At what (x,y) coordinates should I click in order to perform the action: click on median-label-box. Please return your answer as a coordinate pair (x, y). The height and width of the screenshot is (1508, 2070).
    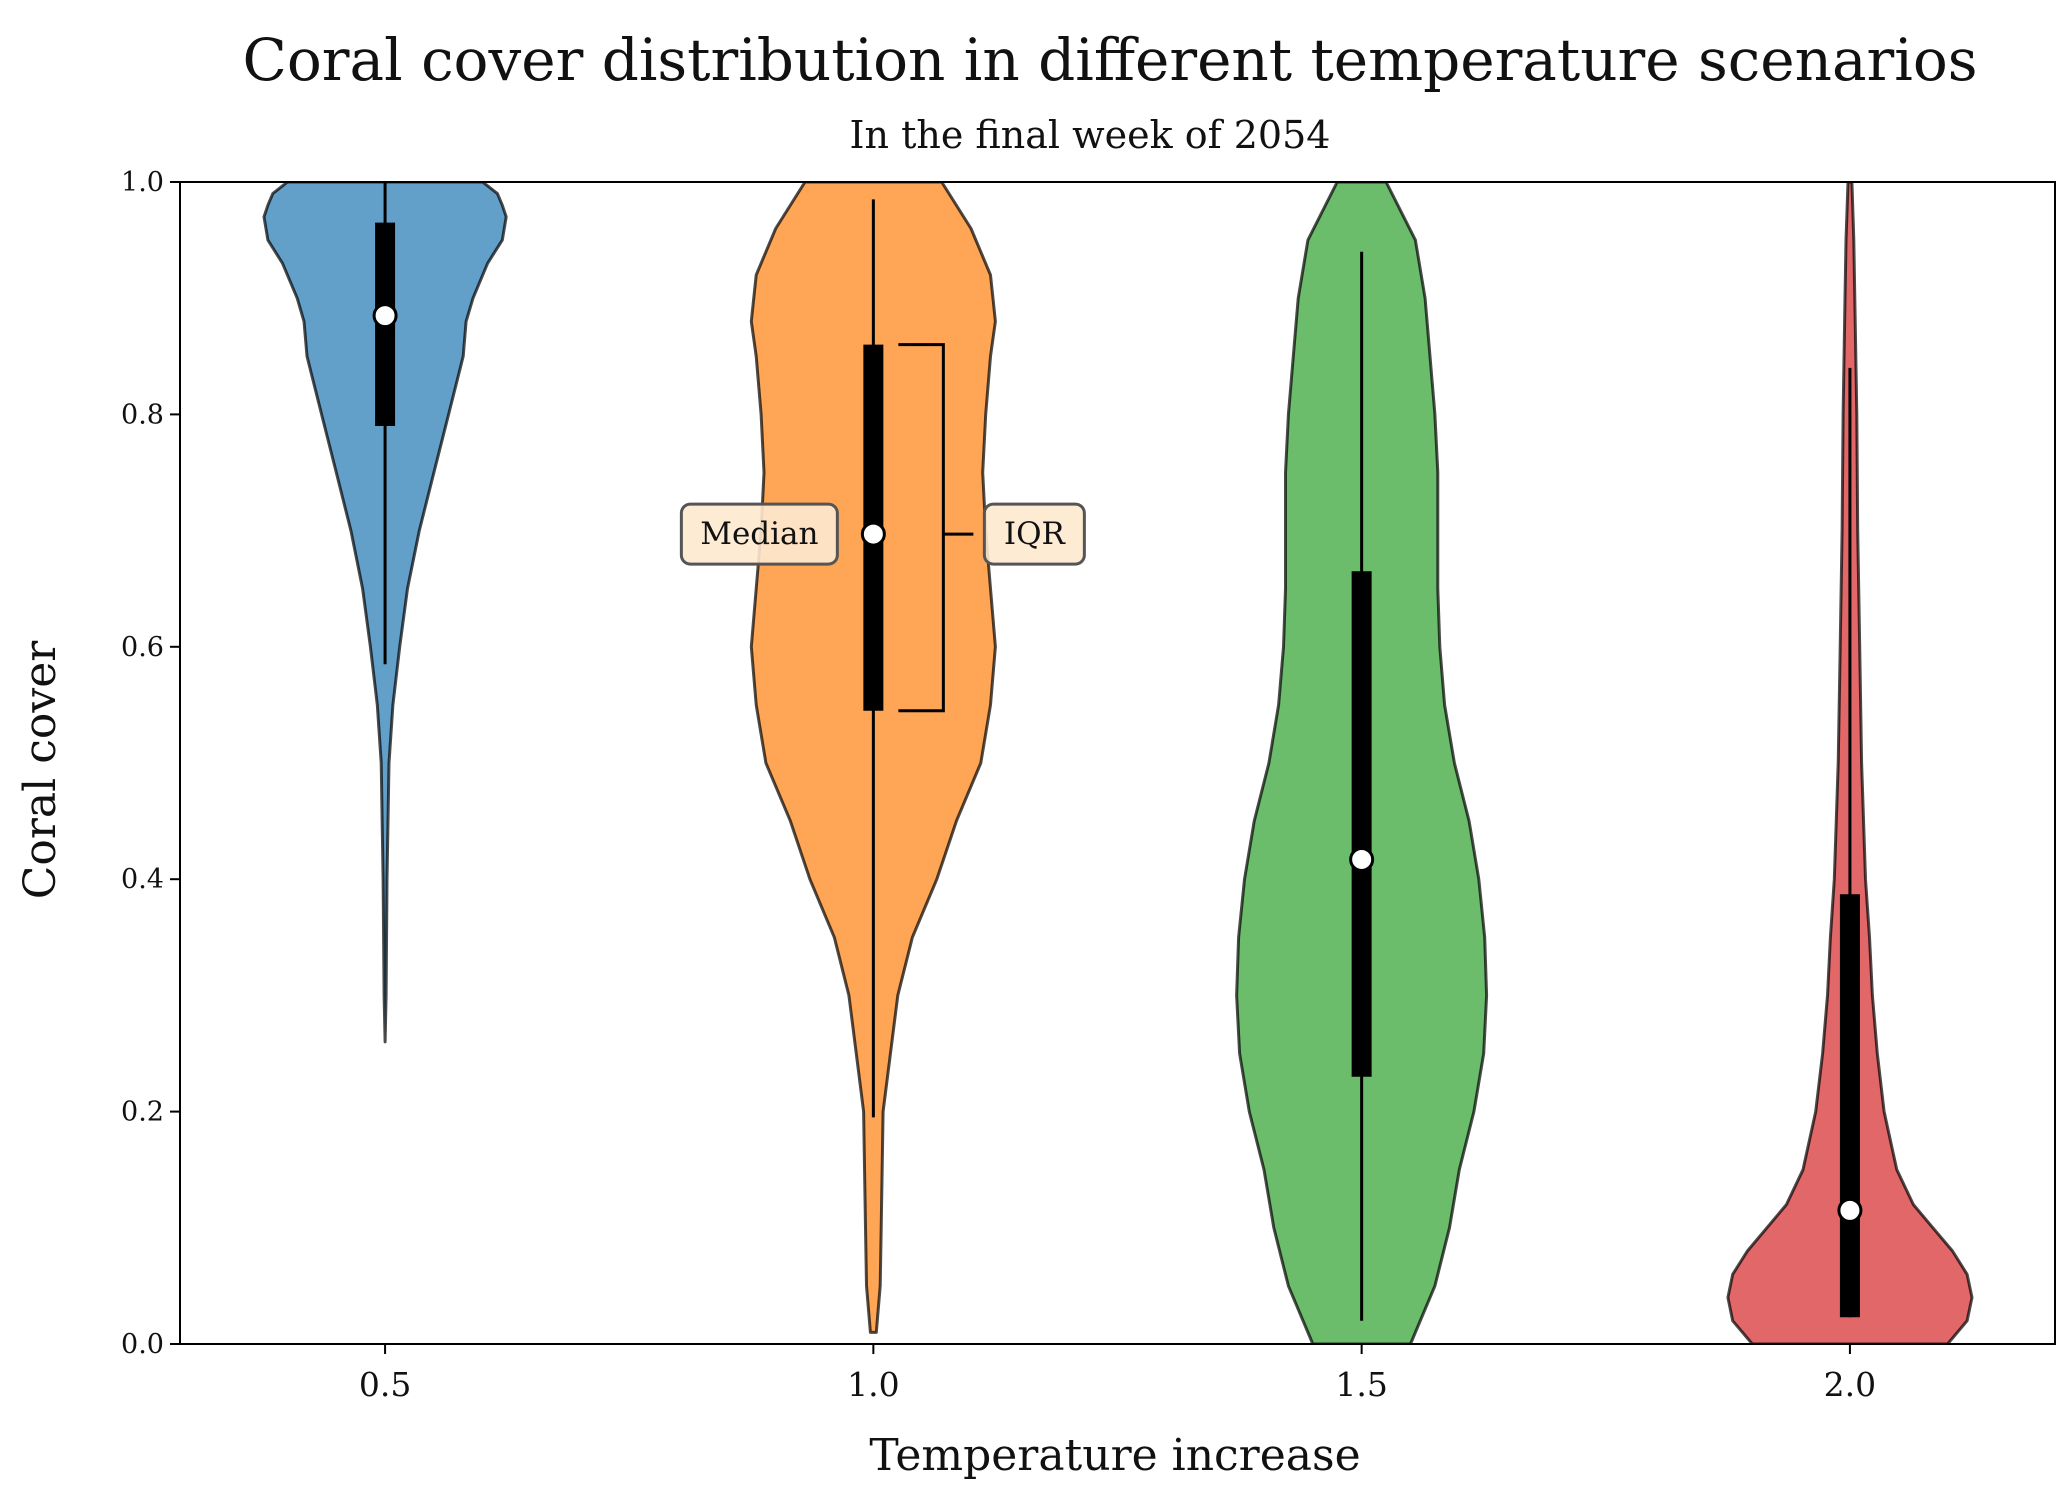
    Looking at the image, I should click on (759, 534).